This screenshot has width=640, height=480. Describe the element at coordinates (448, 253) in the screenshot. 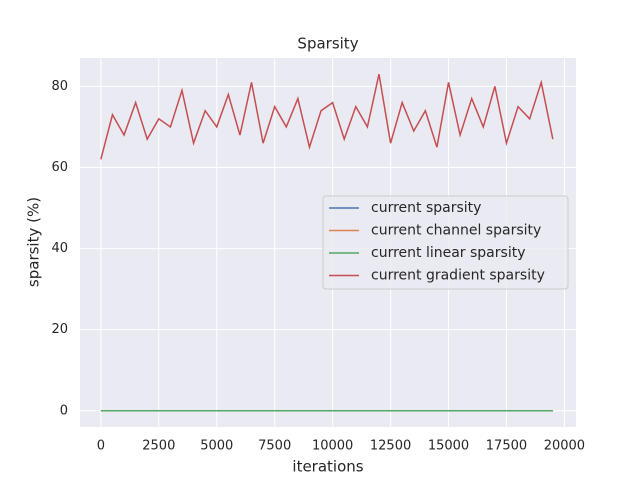

I see `legend-label: current linear sparsity` at that location.